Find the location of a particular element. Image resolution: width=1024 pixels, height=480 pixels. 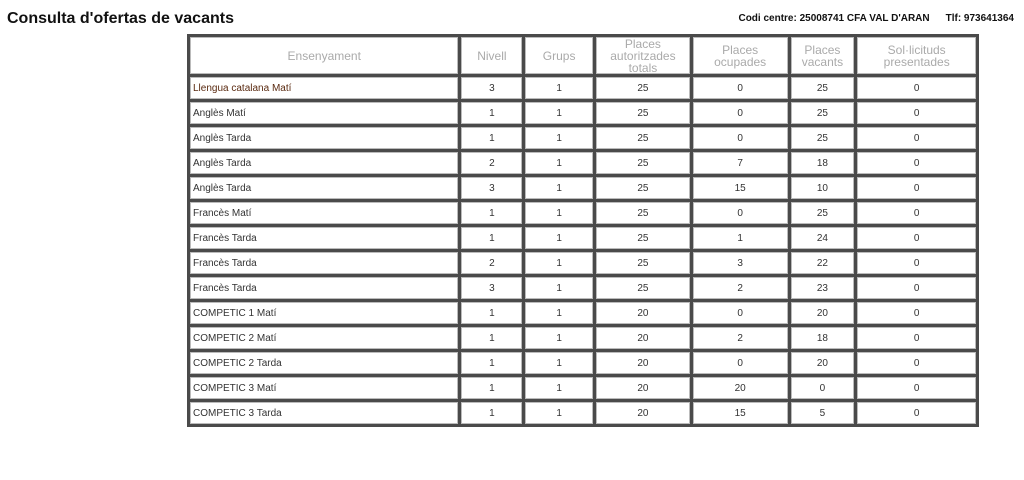

table-row: Francès Matí 1 1 25 0 25 0 is located at coordinates (582, 213).